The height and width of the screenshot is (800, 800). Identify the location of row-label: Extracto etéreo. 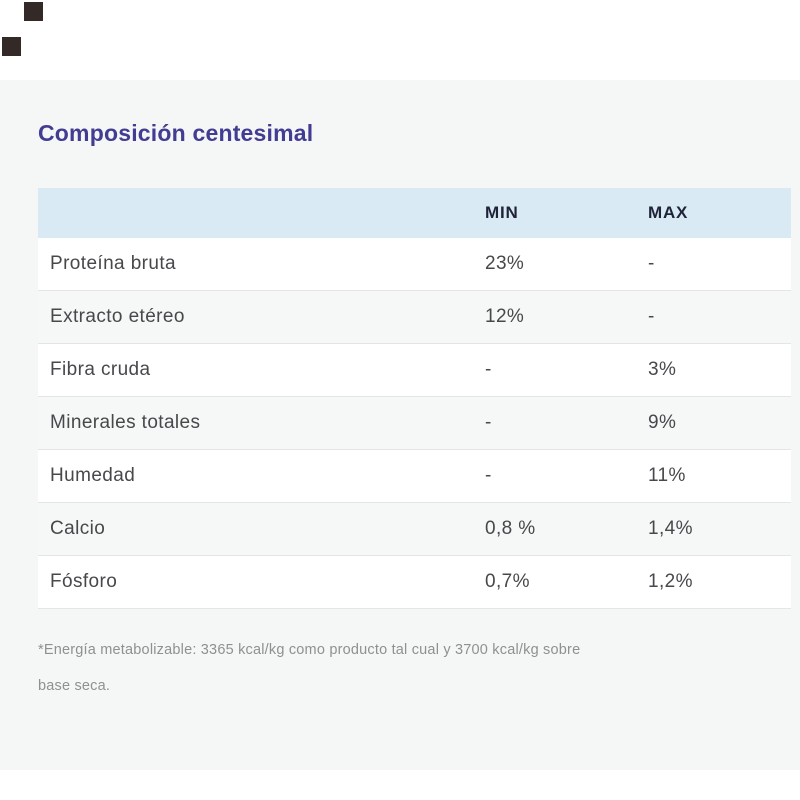
(117, 316).